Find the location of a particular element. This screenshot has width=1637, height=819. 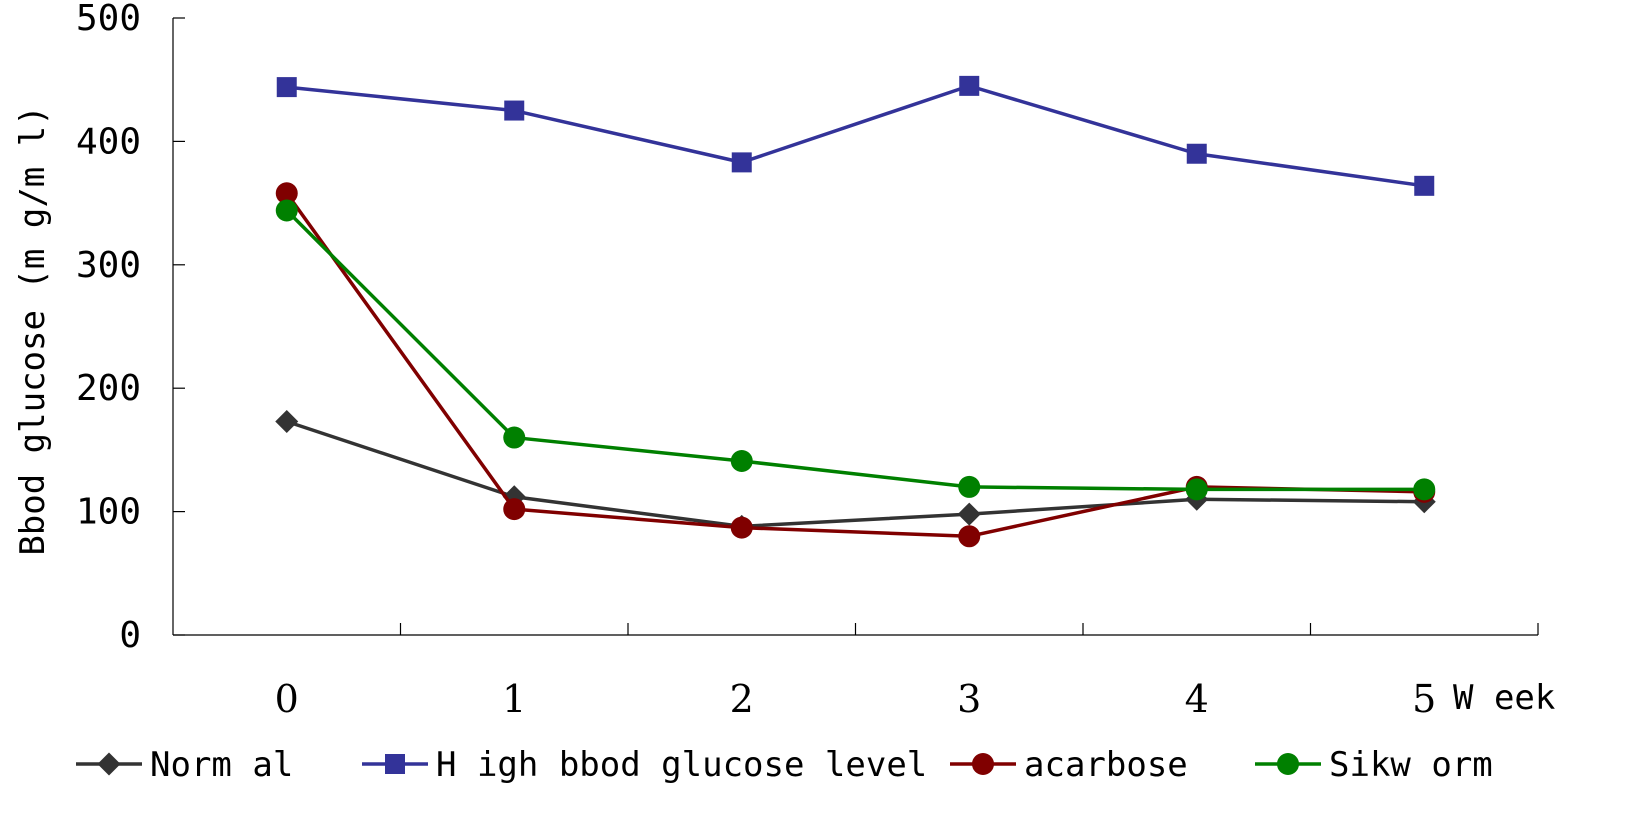

x-axis-label: W eek is located at coordinates (1504, 698).